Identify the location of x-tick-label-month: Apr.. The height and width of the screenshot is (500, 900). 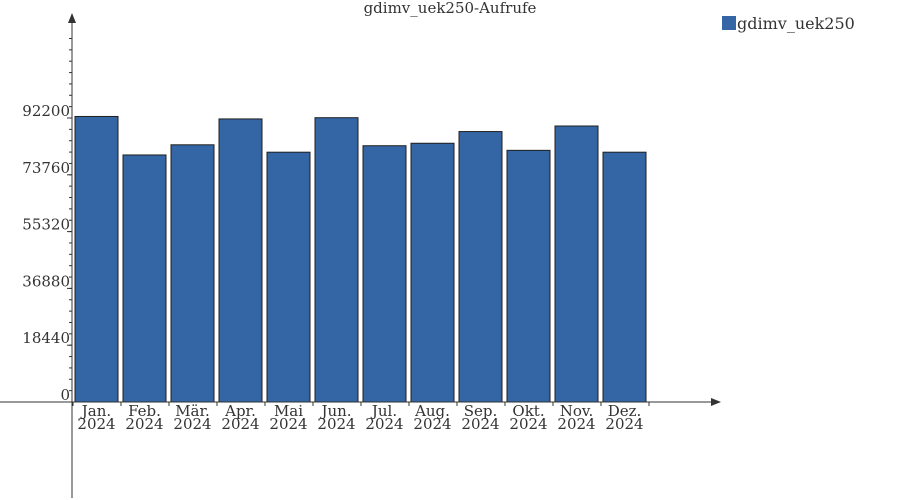
(240, 411).